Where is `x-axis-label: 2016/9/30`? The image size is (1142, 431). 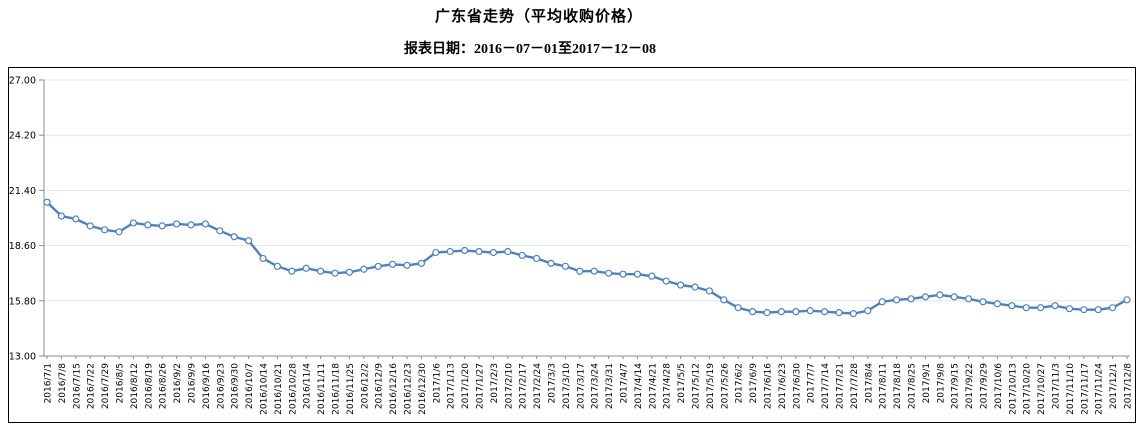
x-axis-label: 2016/9/30 is located at coordinates (236, 386).